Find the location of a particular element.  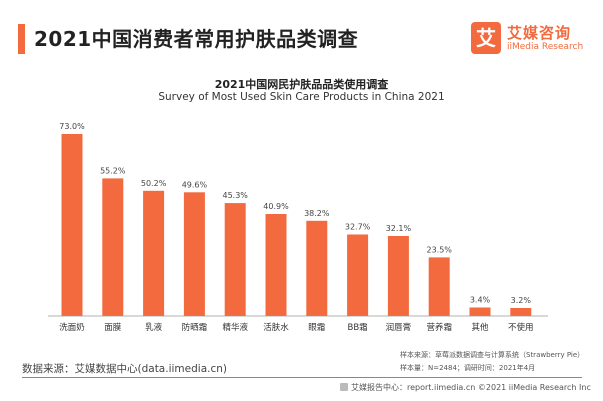

category-label-0: 洗面奶 is located at coordinates (72, 327).